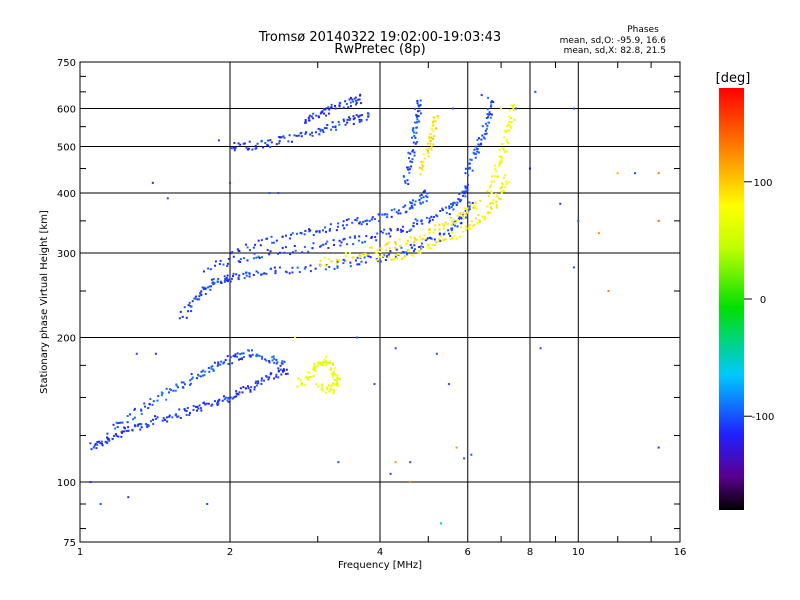  What do you see at coordinates (759, 300) in the screenshot?
I see `colorbar-ticks: 100 0 -100` at bounding box center [759, 300].